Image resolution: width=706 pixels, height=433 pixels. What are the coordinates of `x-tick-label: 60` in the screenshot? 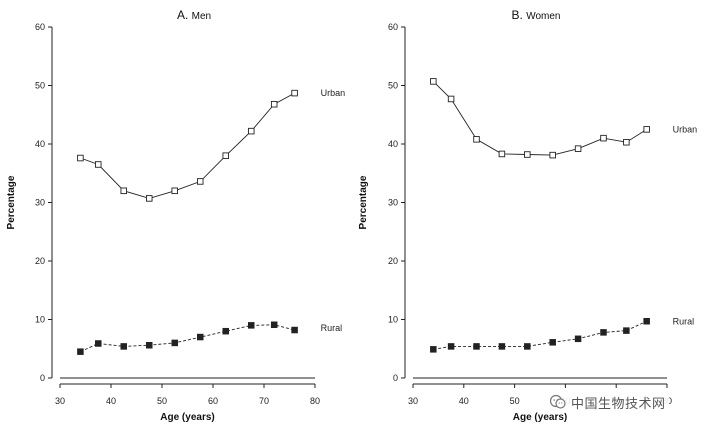 It's located at (213, 401).